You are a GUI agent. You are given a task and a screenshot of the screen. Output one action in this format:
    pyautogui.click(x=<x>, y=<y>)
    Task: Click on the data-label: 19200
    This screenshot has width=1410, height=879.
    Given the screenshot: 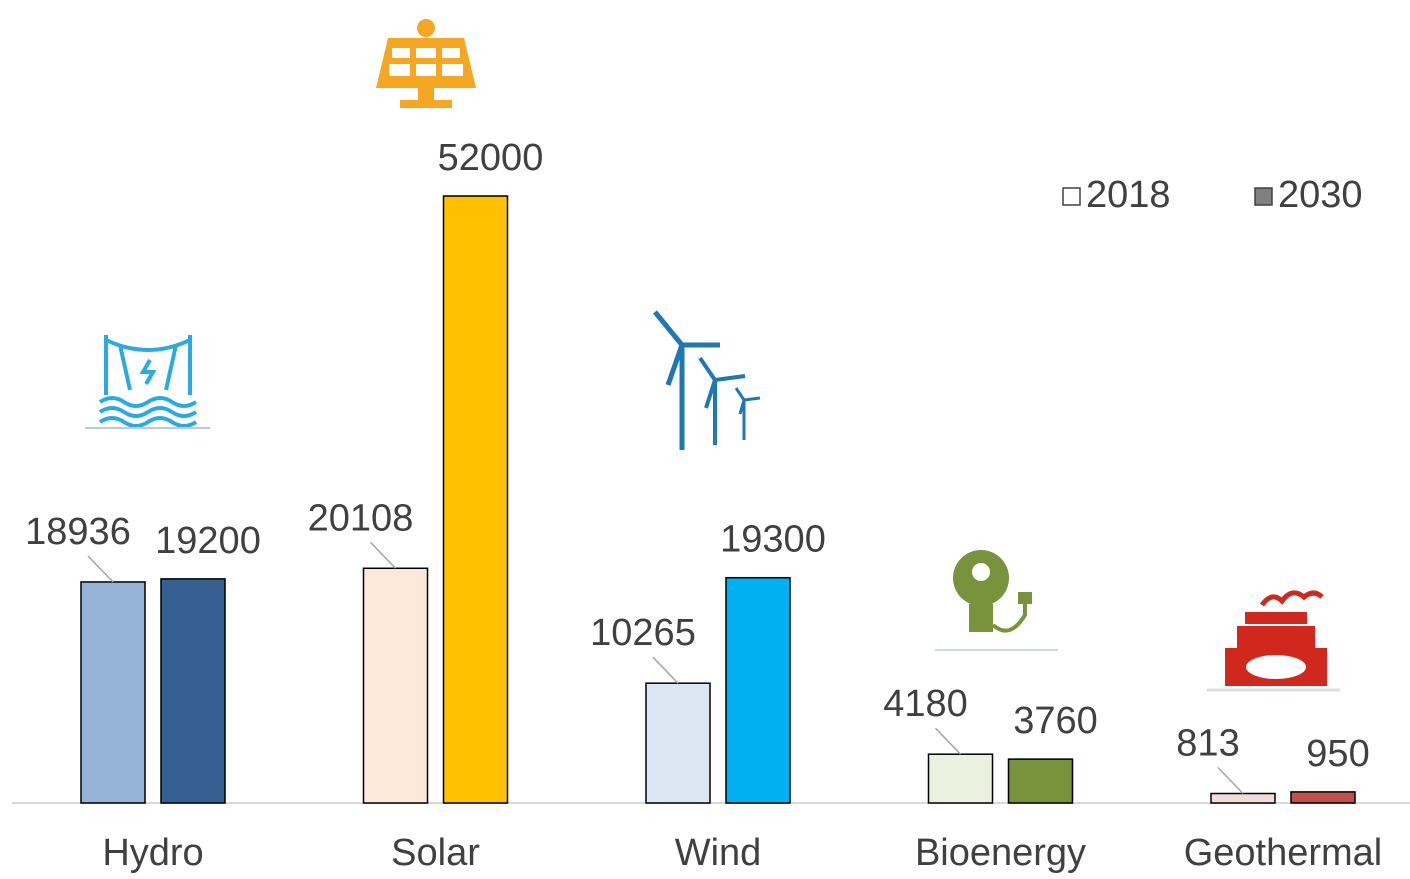 What is the action you would take?
    pyautogui.click(x=208, y=541)
    